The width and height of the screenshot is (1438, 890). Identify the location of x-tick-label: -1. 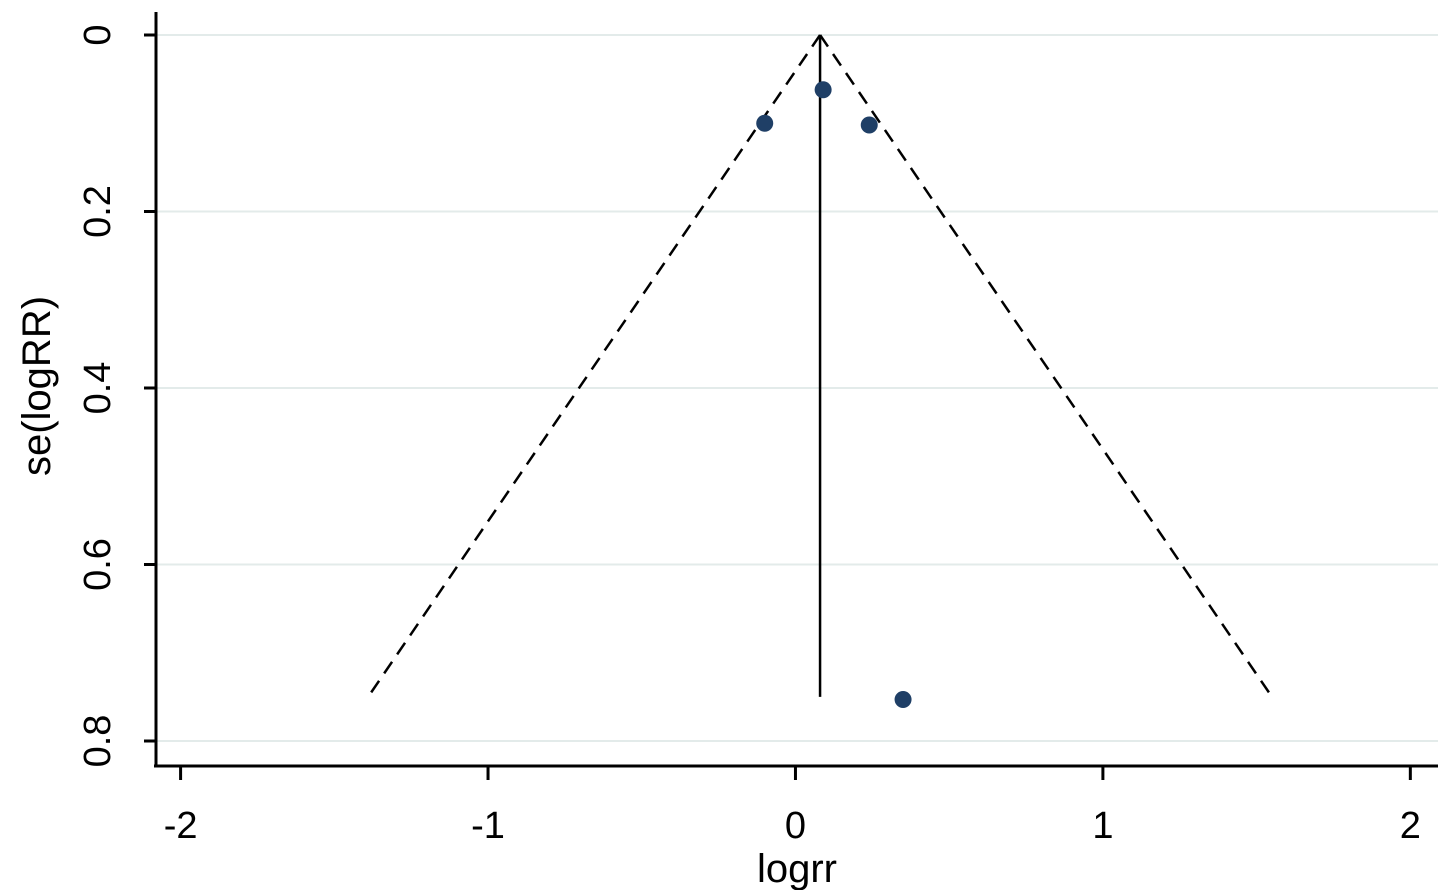
(488, 826).